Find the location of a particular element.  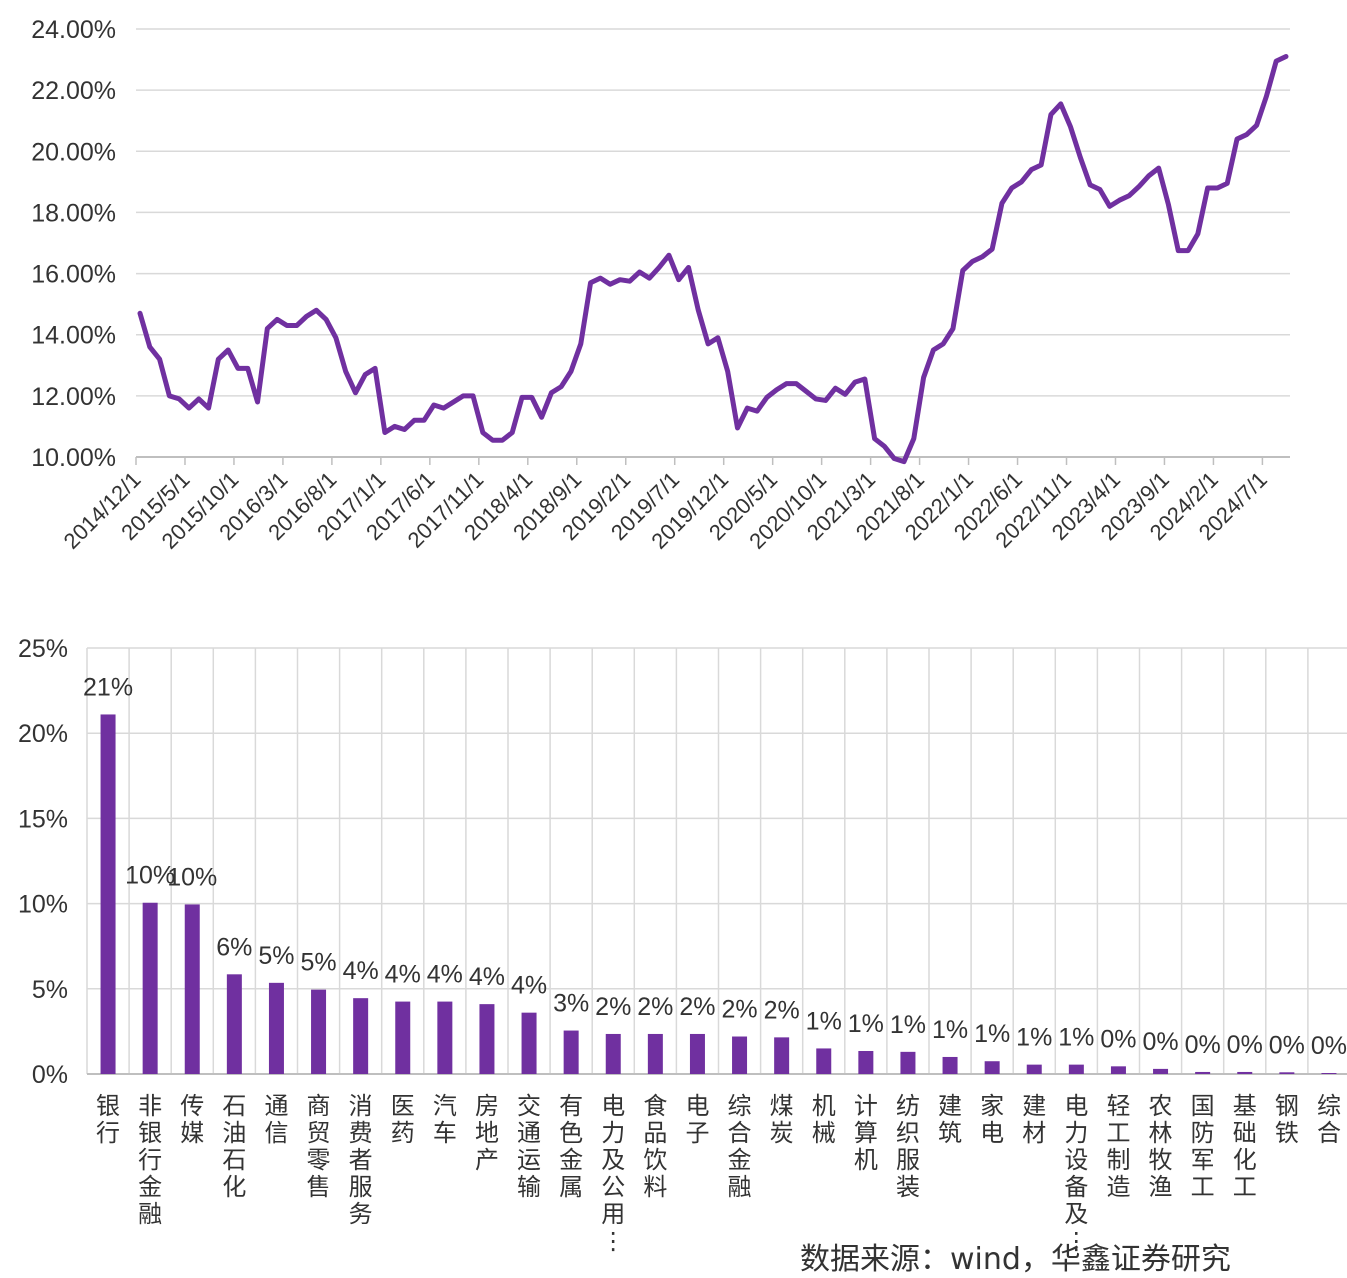

bar-category-label: 电力设备及⋮ is located at coordinates (1076, 1174).